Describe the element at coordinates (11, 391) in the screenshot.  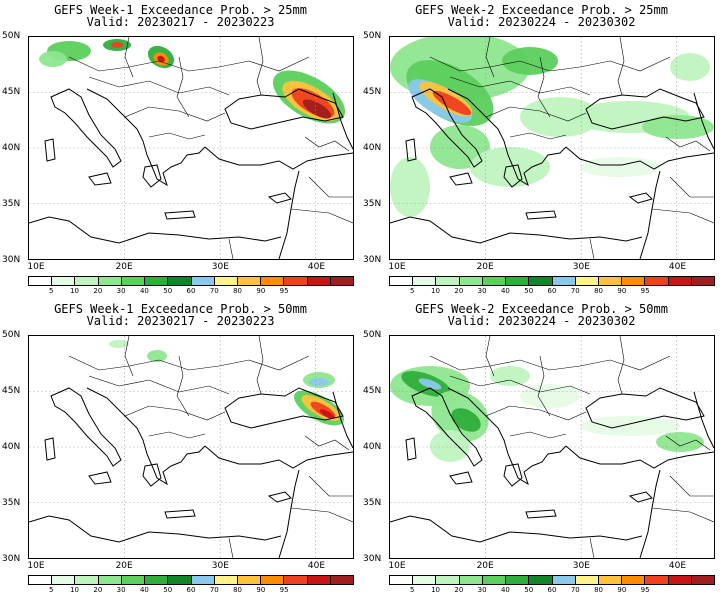
I see `lat-label: 45N` at that location.